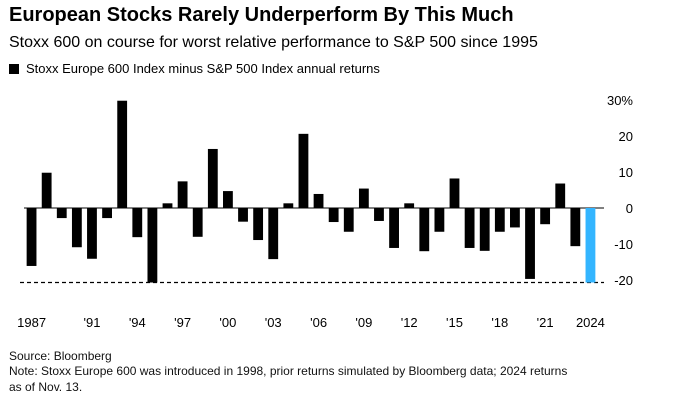 The image size is (688, 401). I want to click on bar-1993, so click(122, 154).